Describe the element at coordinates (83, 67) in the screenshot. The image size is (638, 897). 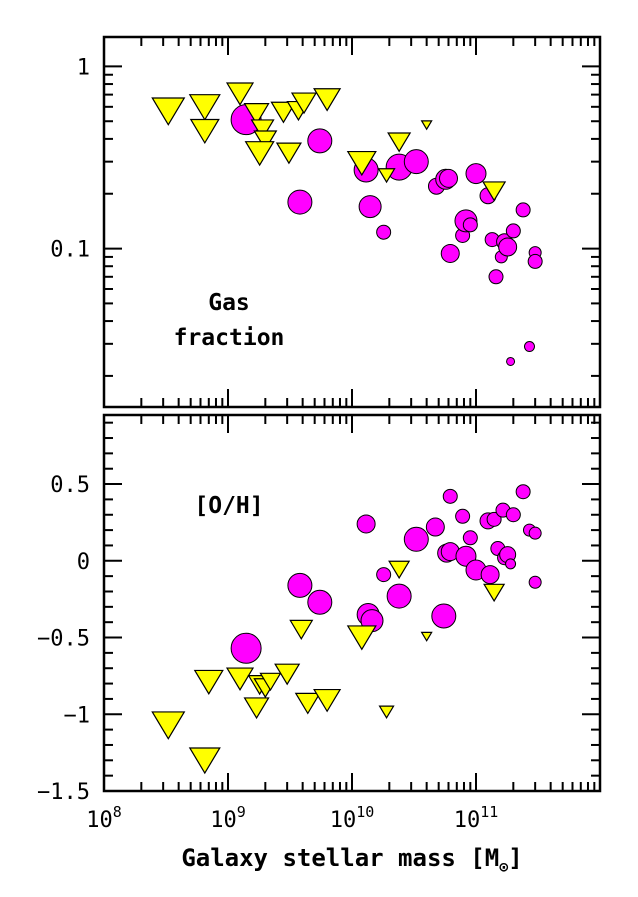
I see `y-tick-label: 1` at that location.